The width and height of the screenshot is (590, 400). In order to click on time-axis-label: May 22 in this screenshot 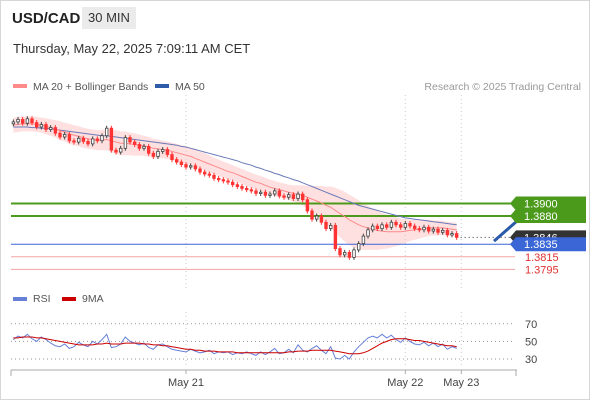, I will do `click(405, 383)`.